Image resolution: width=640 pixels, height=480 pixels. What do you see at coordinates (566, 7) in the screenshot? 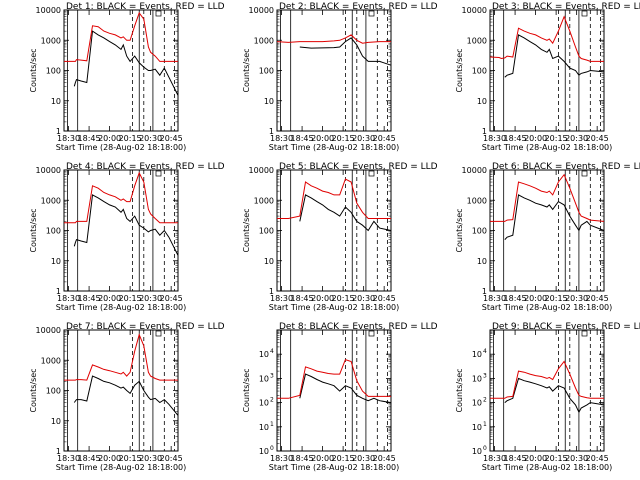
I see `panel-title: Det 3: BLACK = Events, RED = LLD` at bounding box center [566, 7].